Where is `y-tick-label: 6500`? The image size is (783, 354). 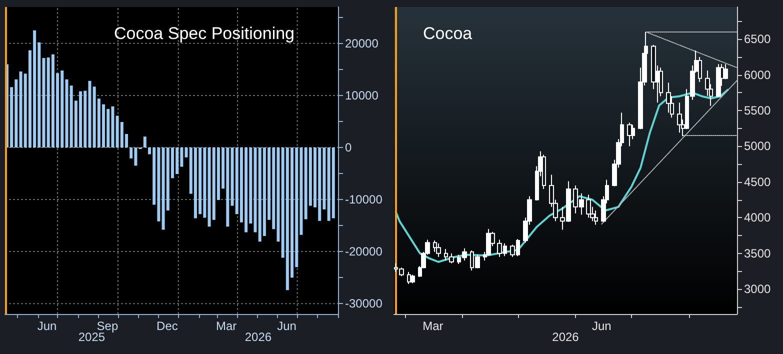 y-tick-label: 6500 is located at coordinates (758, 39).